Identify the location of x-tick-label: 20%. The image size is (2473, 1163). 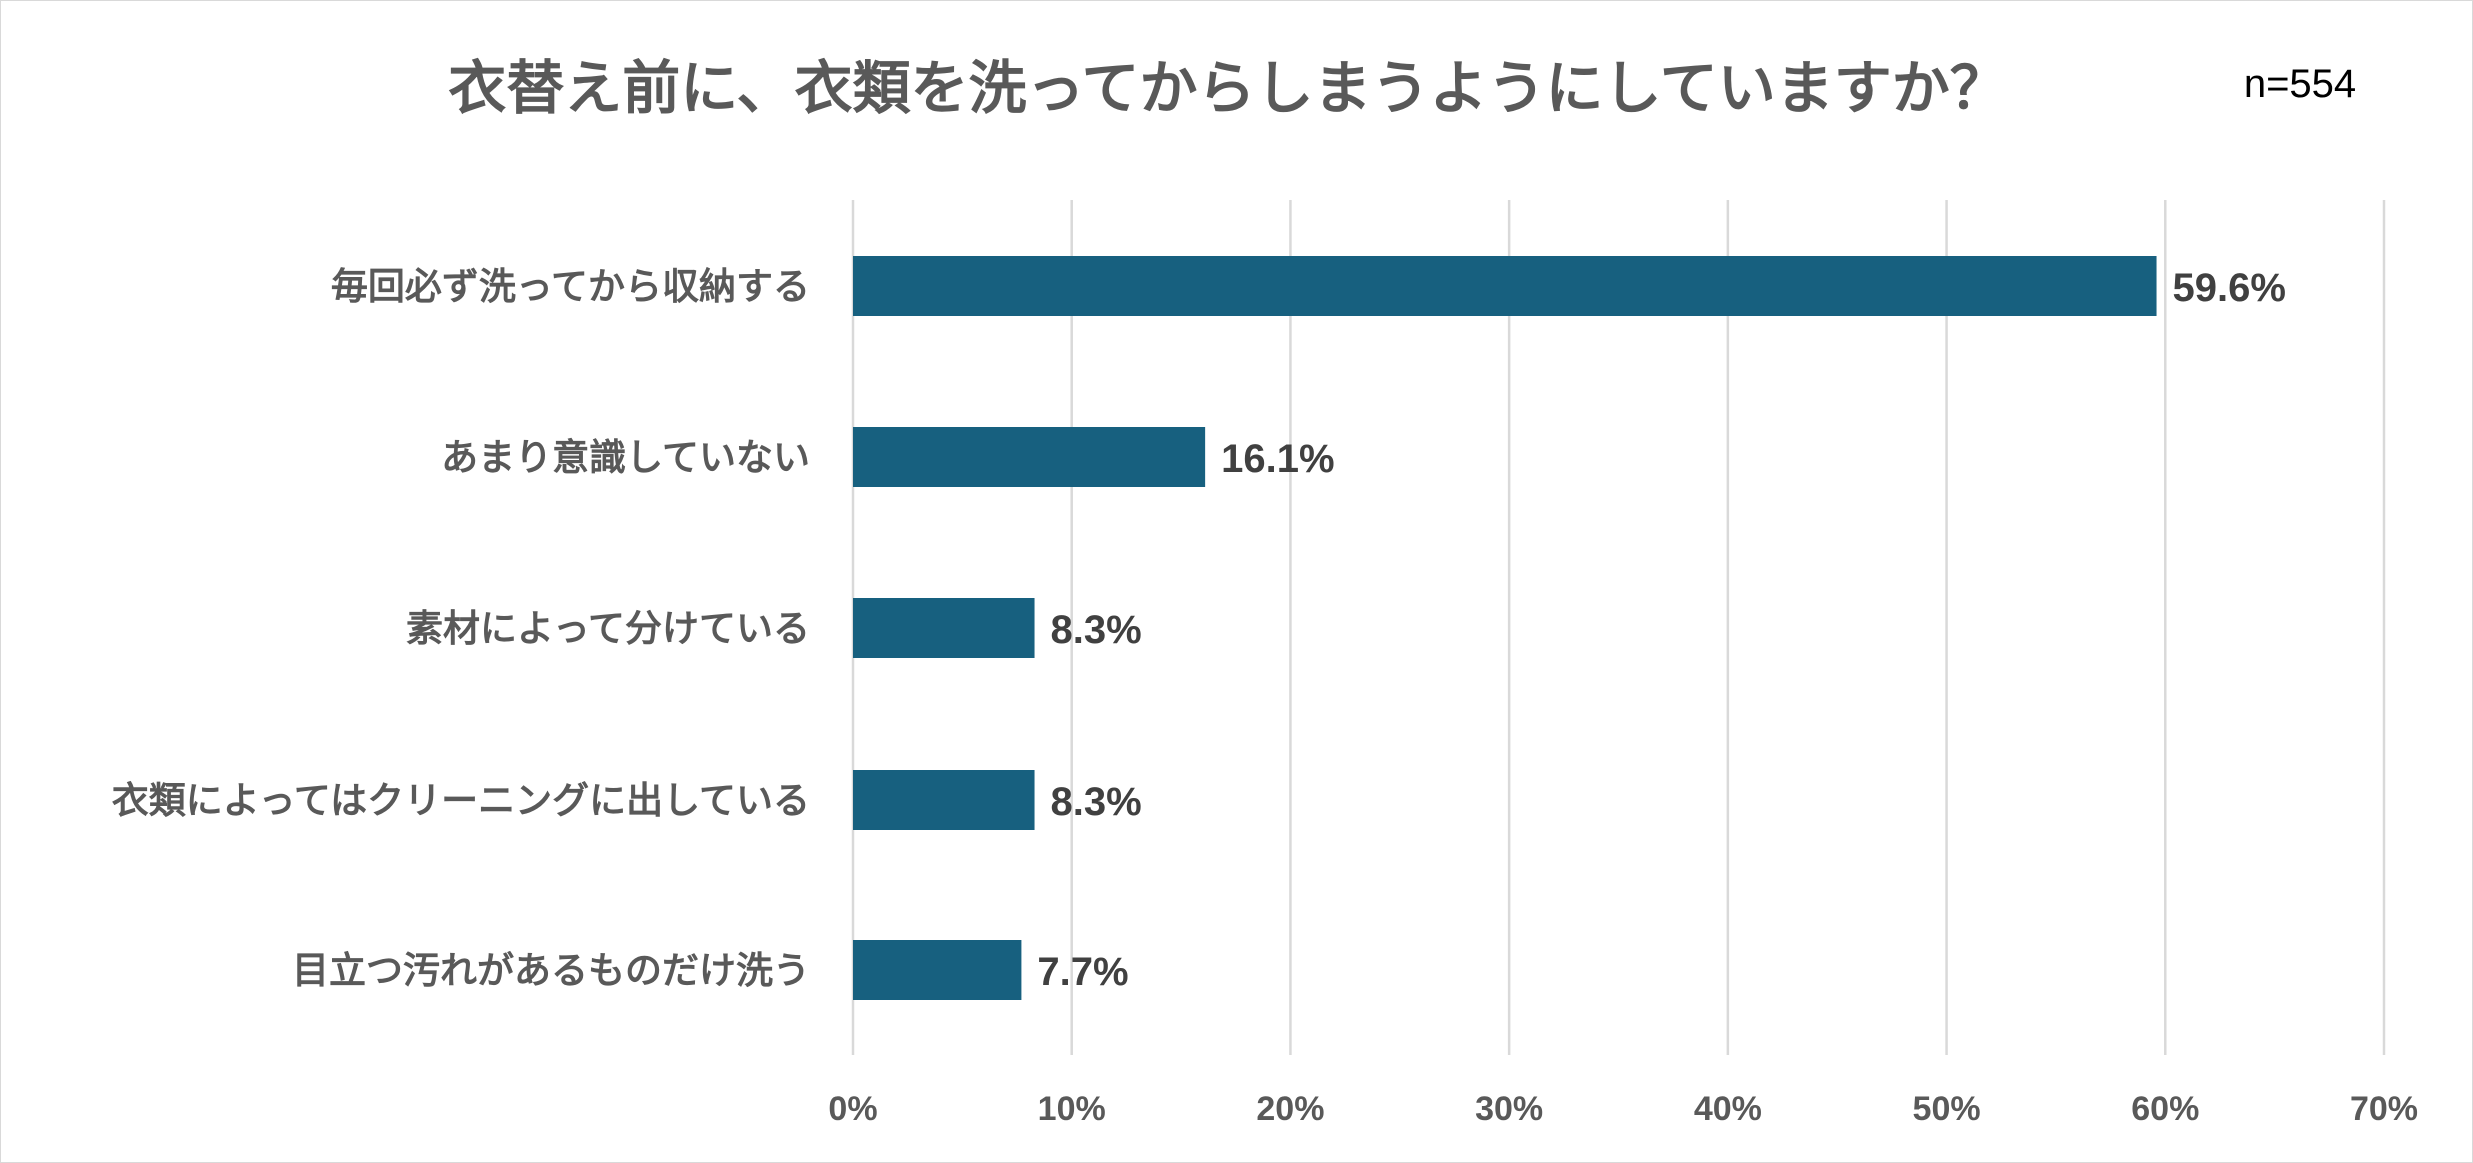
(1290, 1109).